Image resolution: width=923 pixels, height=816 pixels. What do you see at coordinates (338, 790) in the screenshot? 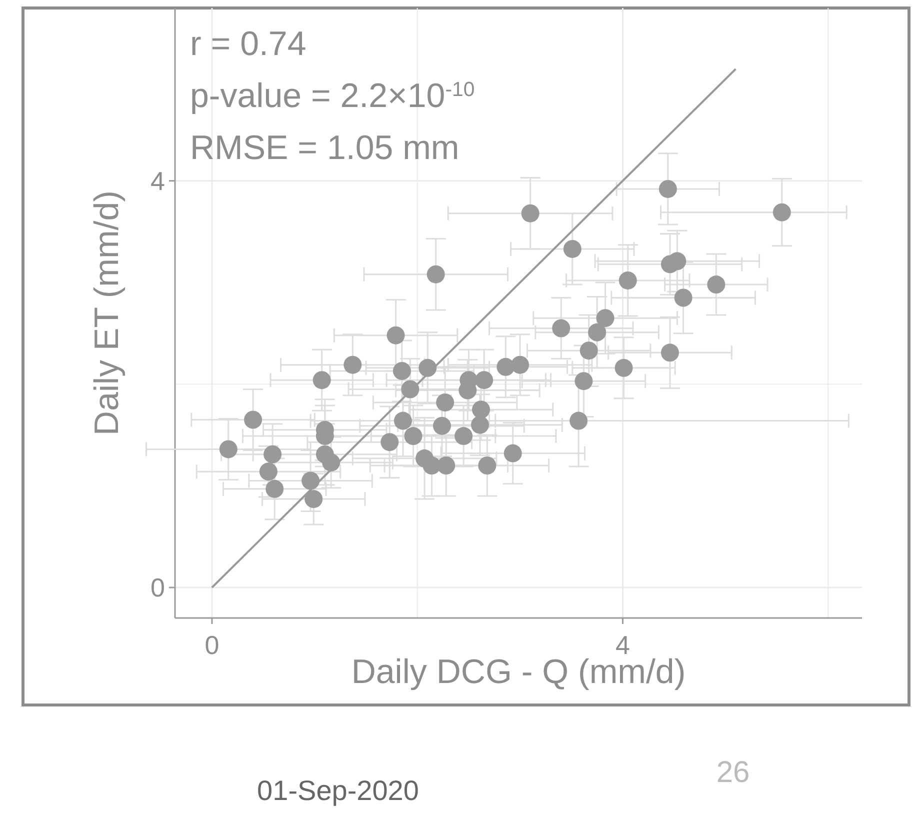
I see `text: 01-Sep-2020` at bounding box center [338, 790].